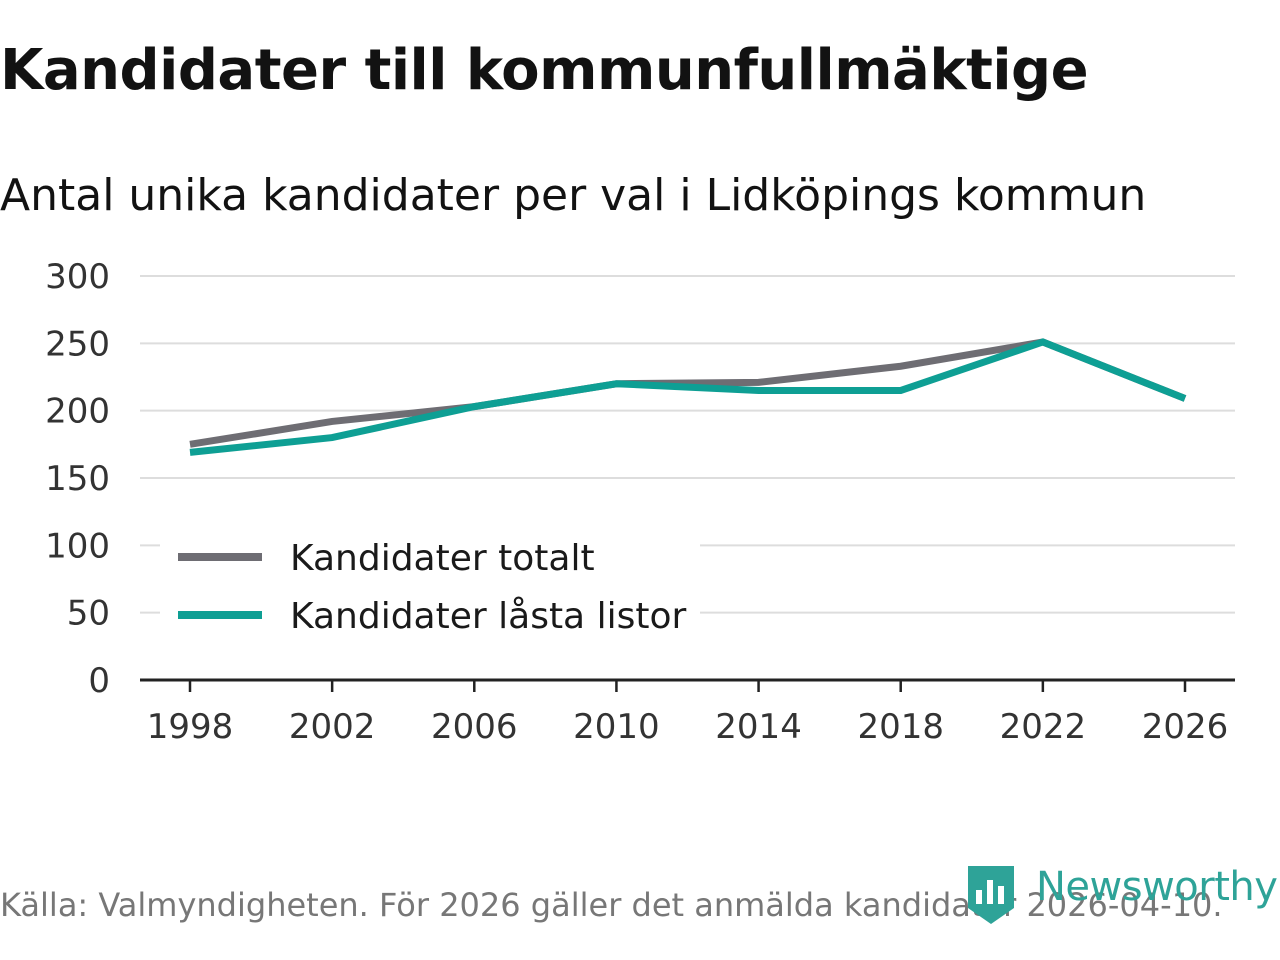  What do you see at coordinates (991, 895) in the screenshot?
I see `newsworthy-logo-icon` at bounding box center [991, 895].